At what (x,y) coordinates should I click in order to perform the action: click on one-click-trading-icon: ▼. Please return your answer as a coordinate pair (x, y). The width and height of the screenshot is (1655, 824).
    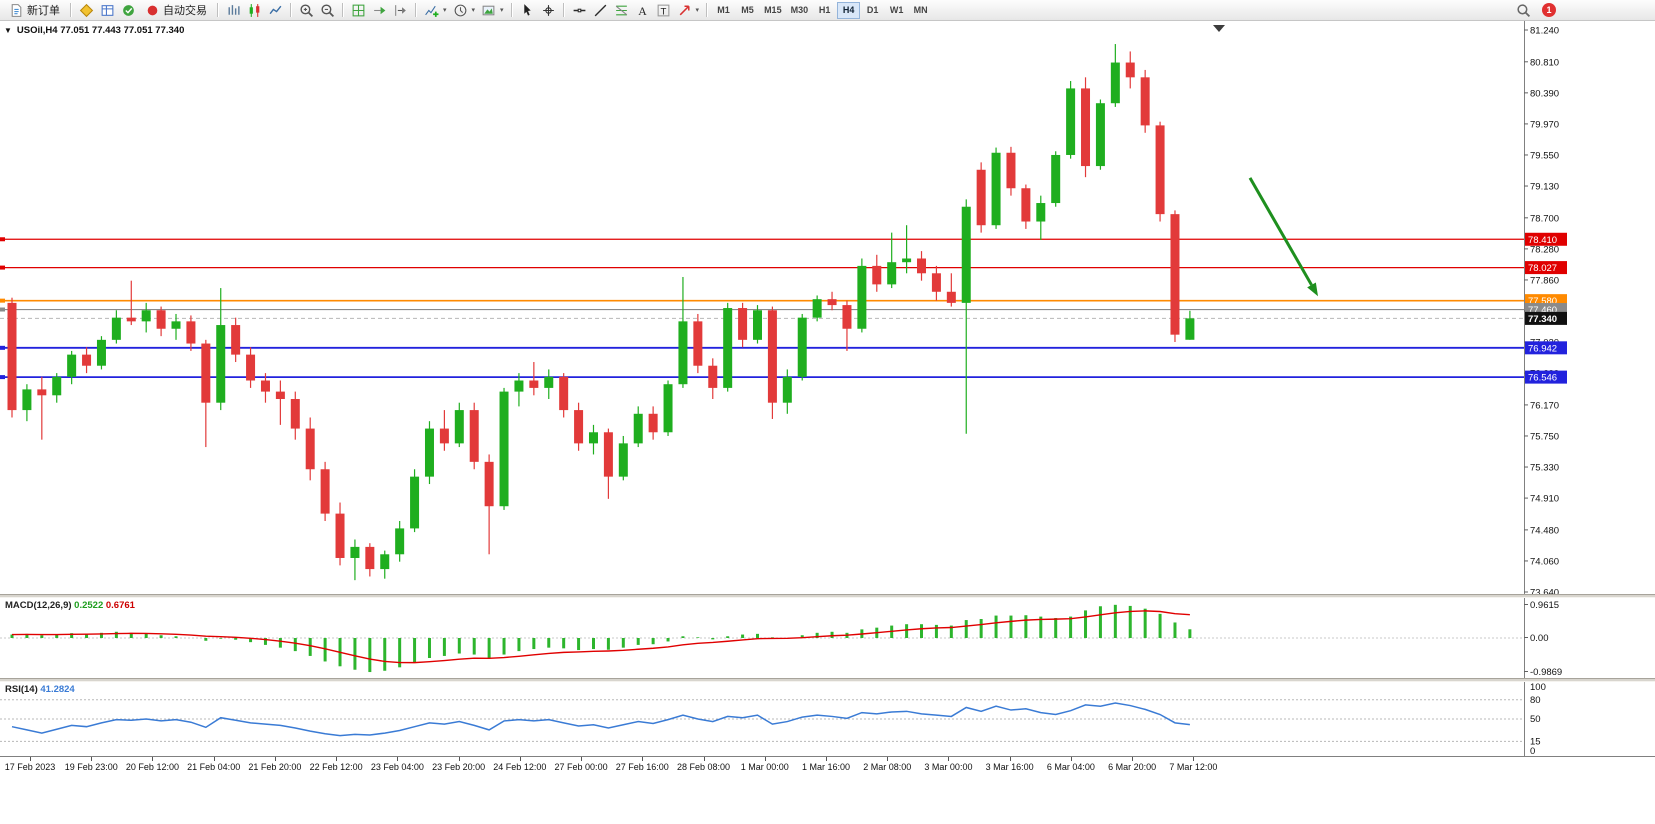
    Looking at the image, I should click on (8, 30).